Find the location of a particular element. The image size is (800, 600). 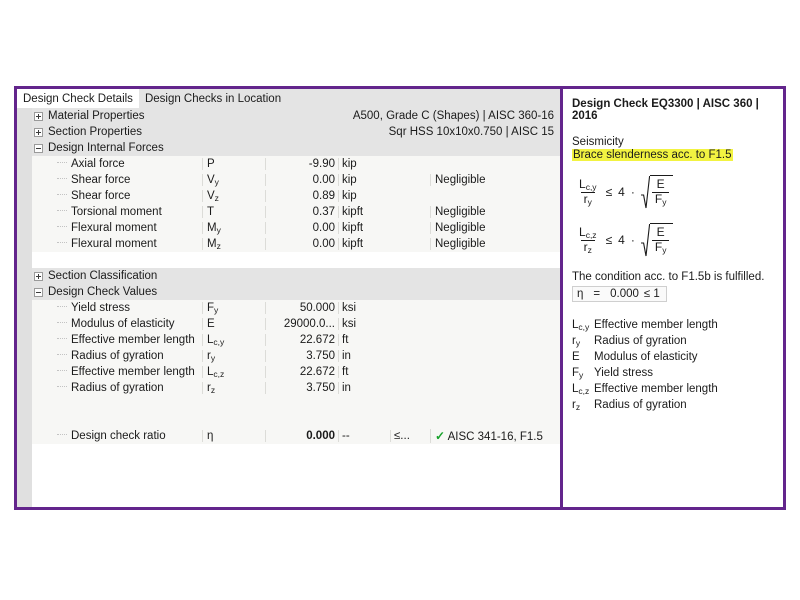

eta-value: 0.000 is located at coordinates (624, 294).